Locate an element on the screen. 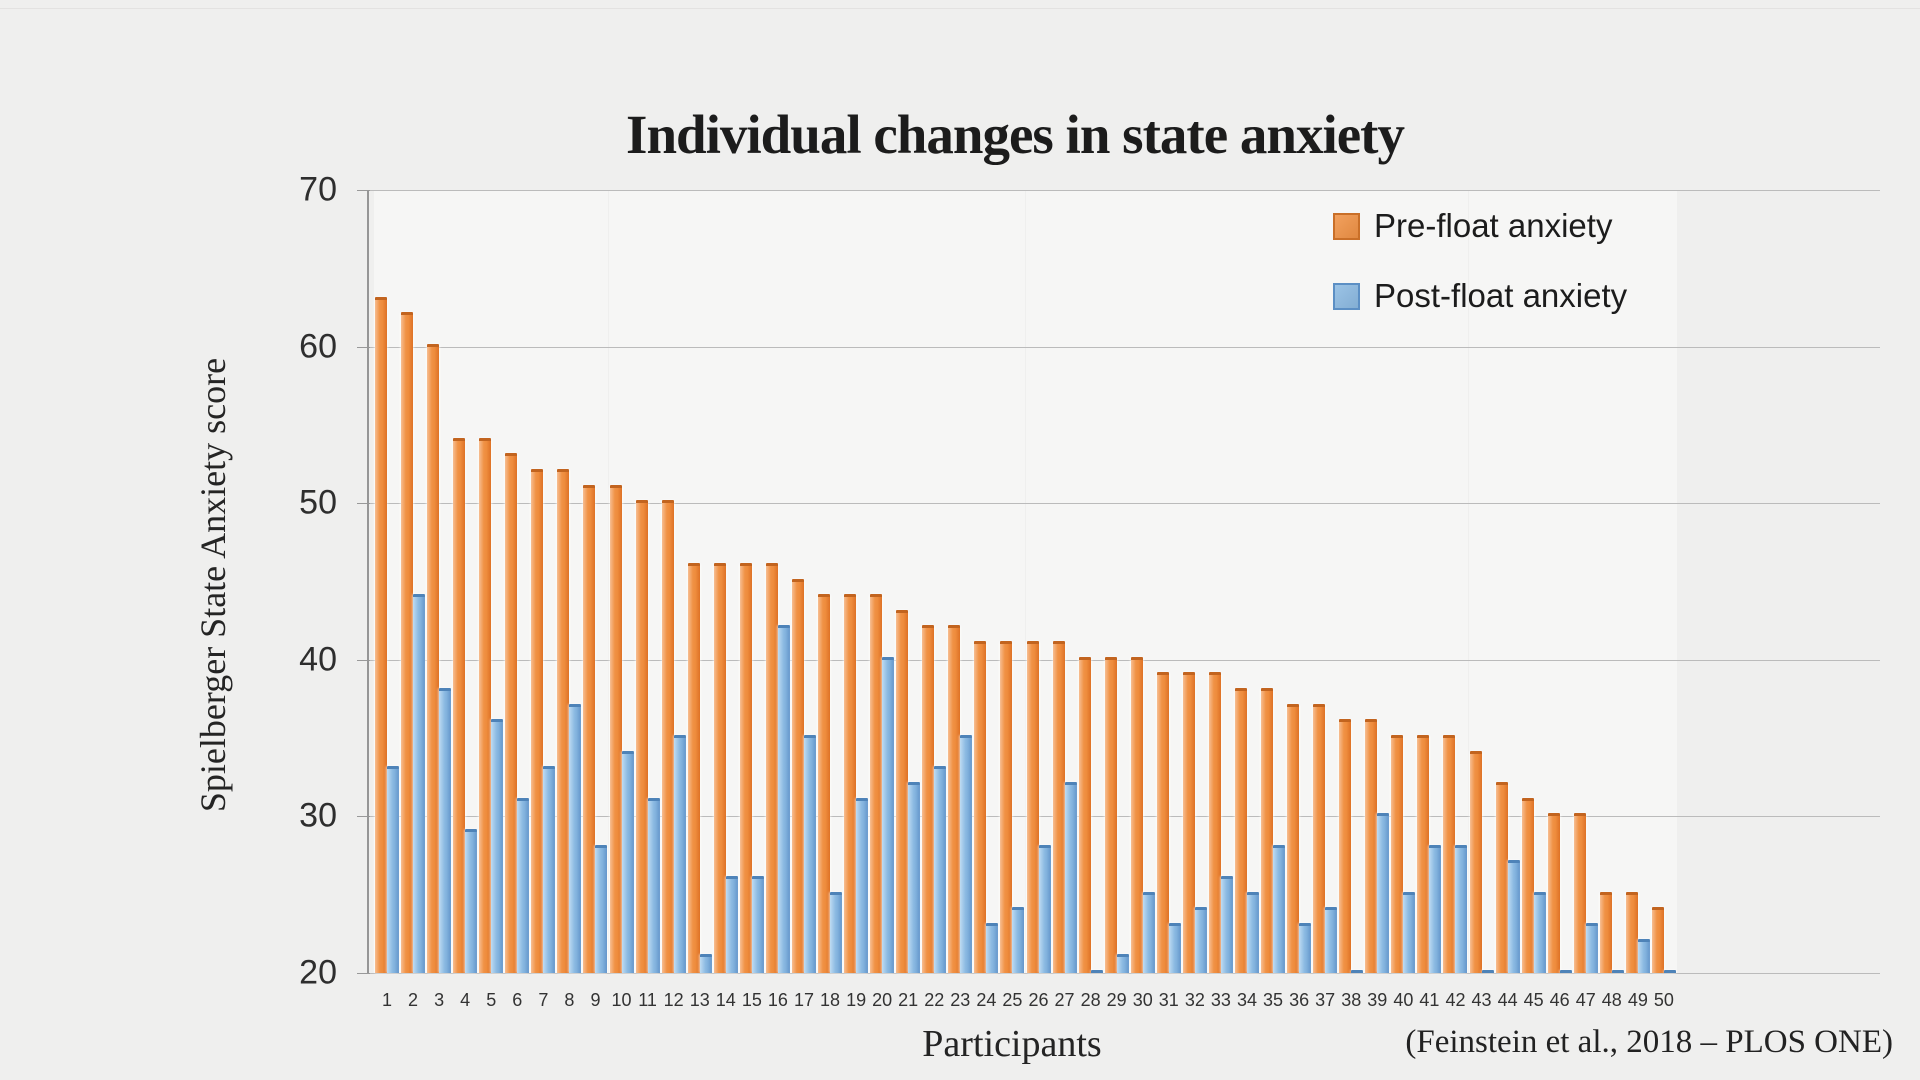 Image resolution: width=1920 pixels, height=1080 pixels. x-tick-label-8: 8 is located at coordinates (569, 1000).